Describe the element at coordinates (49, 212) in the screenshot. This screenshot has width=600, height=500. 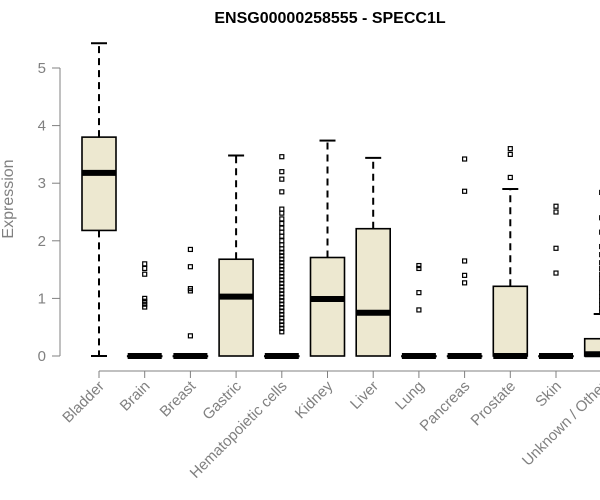
I see `y-axis: 0 1 2 3 4 5` at that location.